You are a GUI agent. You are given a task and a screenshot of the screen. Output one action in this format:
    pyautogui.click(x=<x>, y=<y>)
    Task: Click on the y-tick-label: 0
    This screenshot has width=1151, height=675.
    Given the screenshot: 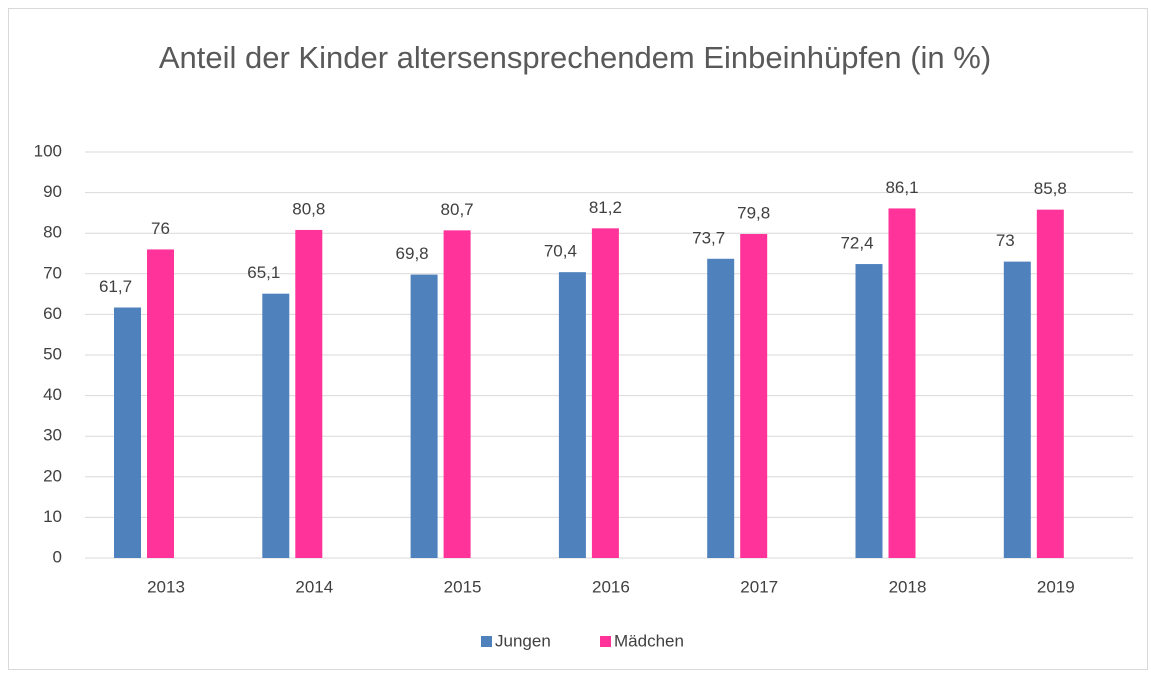 What is the action you would take?
    pyautogui.click(x=57, y=556)
    